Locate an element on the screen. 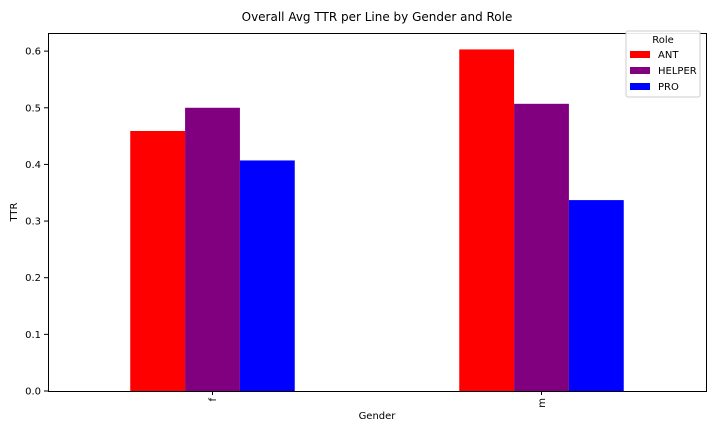 This screenshot has width=720, height=432. legend-label-pro: PRO is located at coordinates (668, 87).